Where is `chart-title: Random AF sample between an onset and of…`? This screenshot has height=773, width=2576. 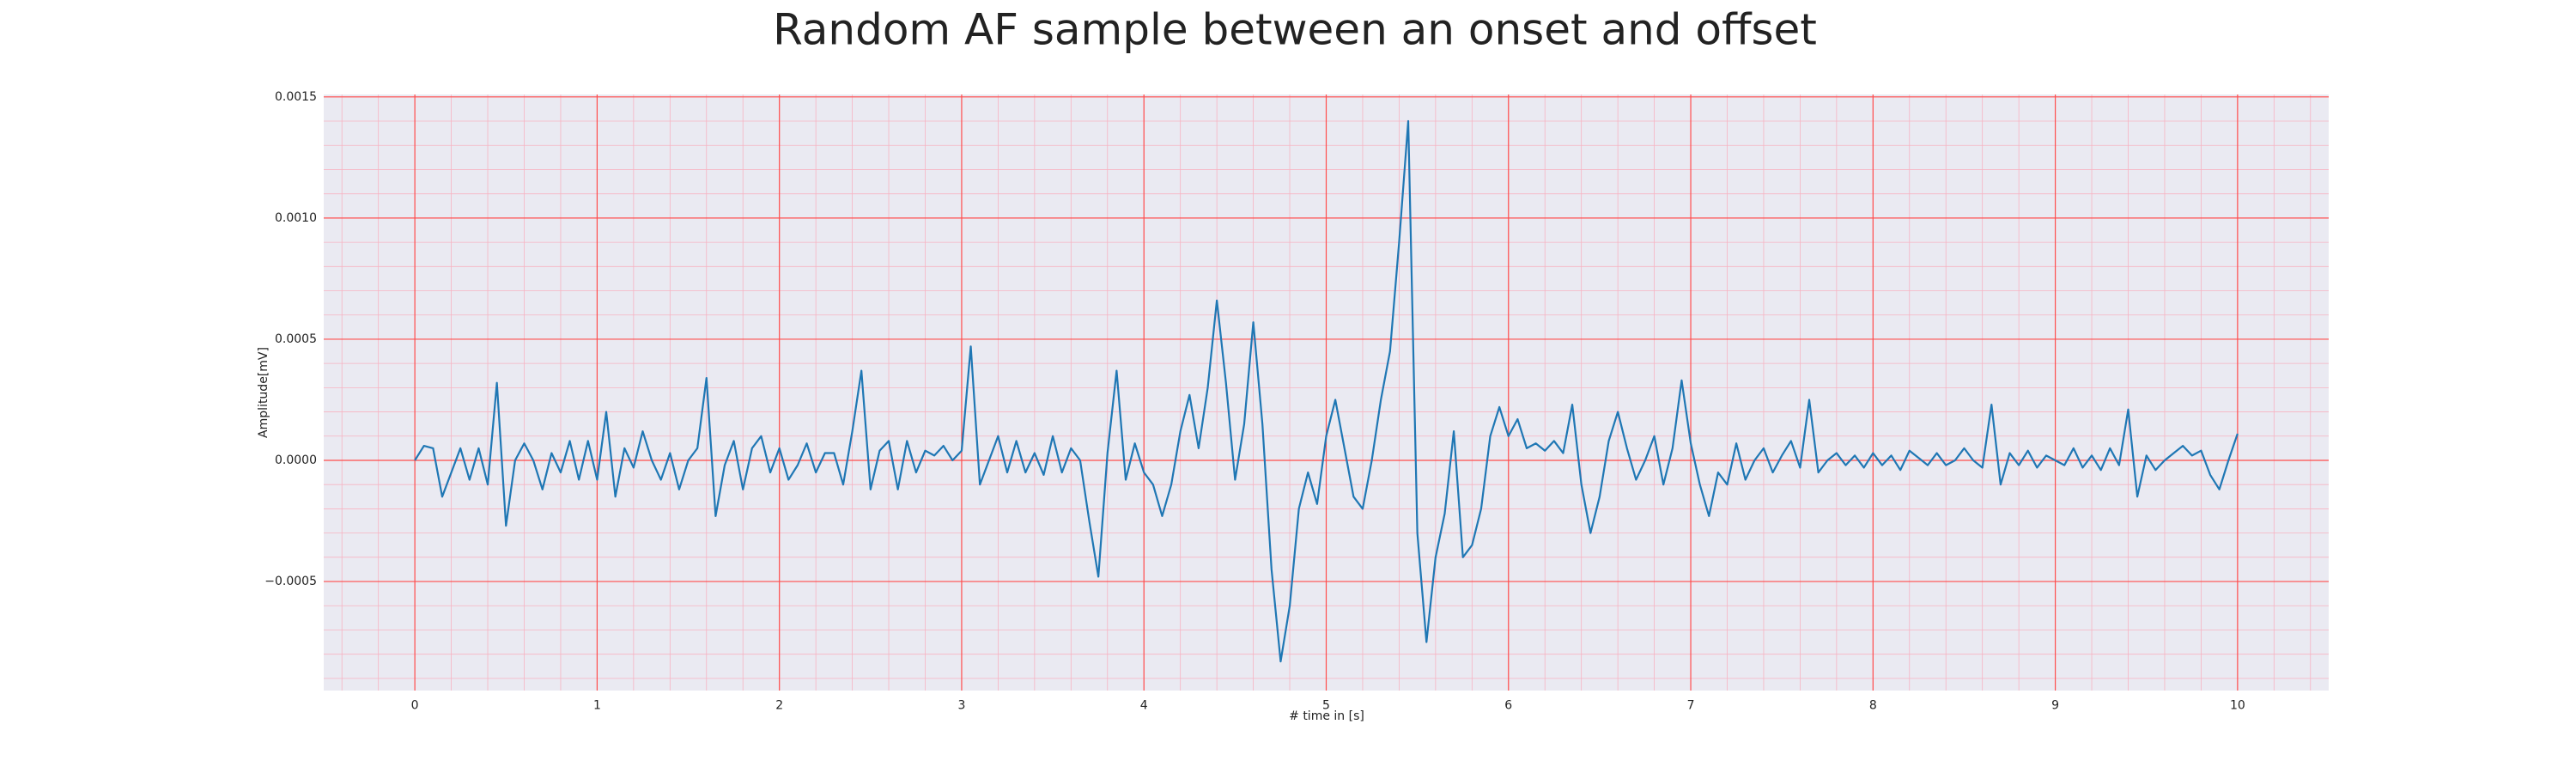 chart-title: Random AF sample between an onset and of… is located at coordinates (1295, 30).